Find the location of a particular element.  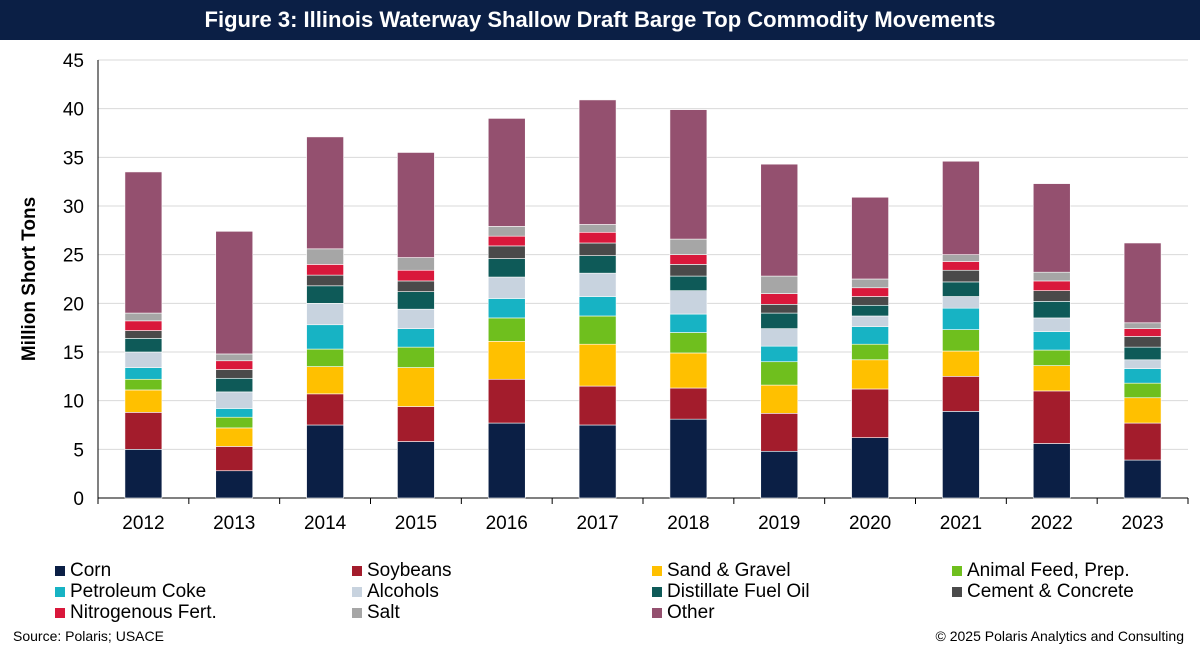

legend-label: Corn is located at coordinates (91, 570).